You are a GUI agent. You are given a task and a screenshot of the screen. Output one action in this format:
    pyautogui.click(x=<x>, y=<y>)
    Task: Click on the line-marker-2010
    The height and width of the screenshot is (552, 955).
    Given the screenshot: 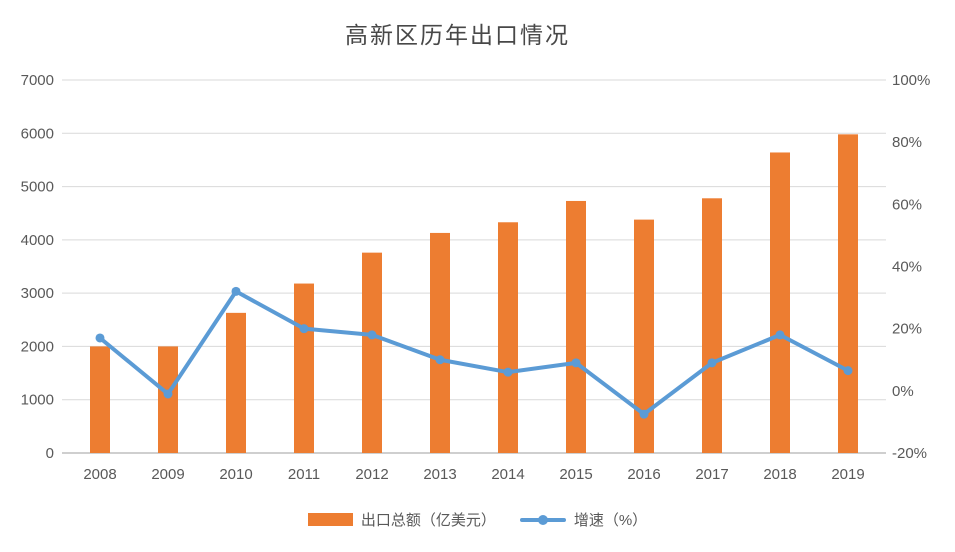 What is the action you would take?
    pyautogui.click(x=236, y=291)
    